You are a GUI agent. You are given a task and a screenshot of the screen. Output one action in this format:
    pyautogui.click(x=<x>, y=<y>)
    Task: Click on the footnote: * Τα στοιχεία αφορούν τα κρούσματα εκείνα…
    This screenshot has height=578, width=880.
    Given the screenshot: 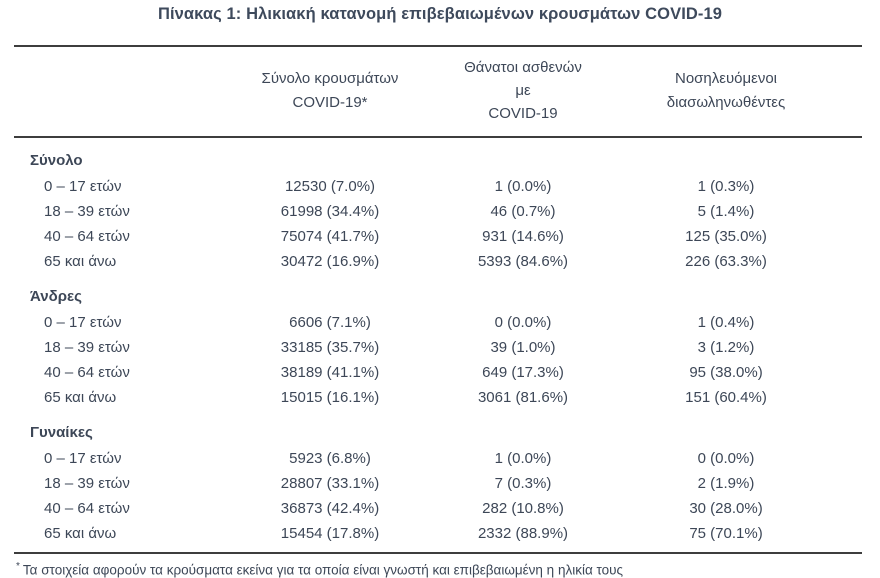 What is the action you would take?
    pyautogui.click(x=441, y=569)
    